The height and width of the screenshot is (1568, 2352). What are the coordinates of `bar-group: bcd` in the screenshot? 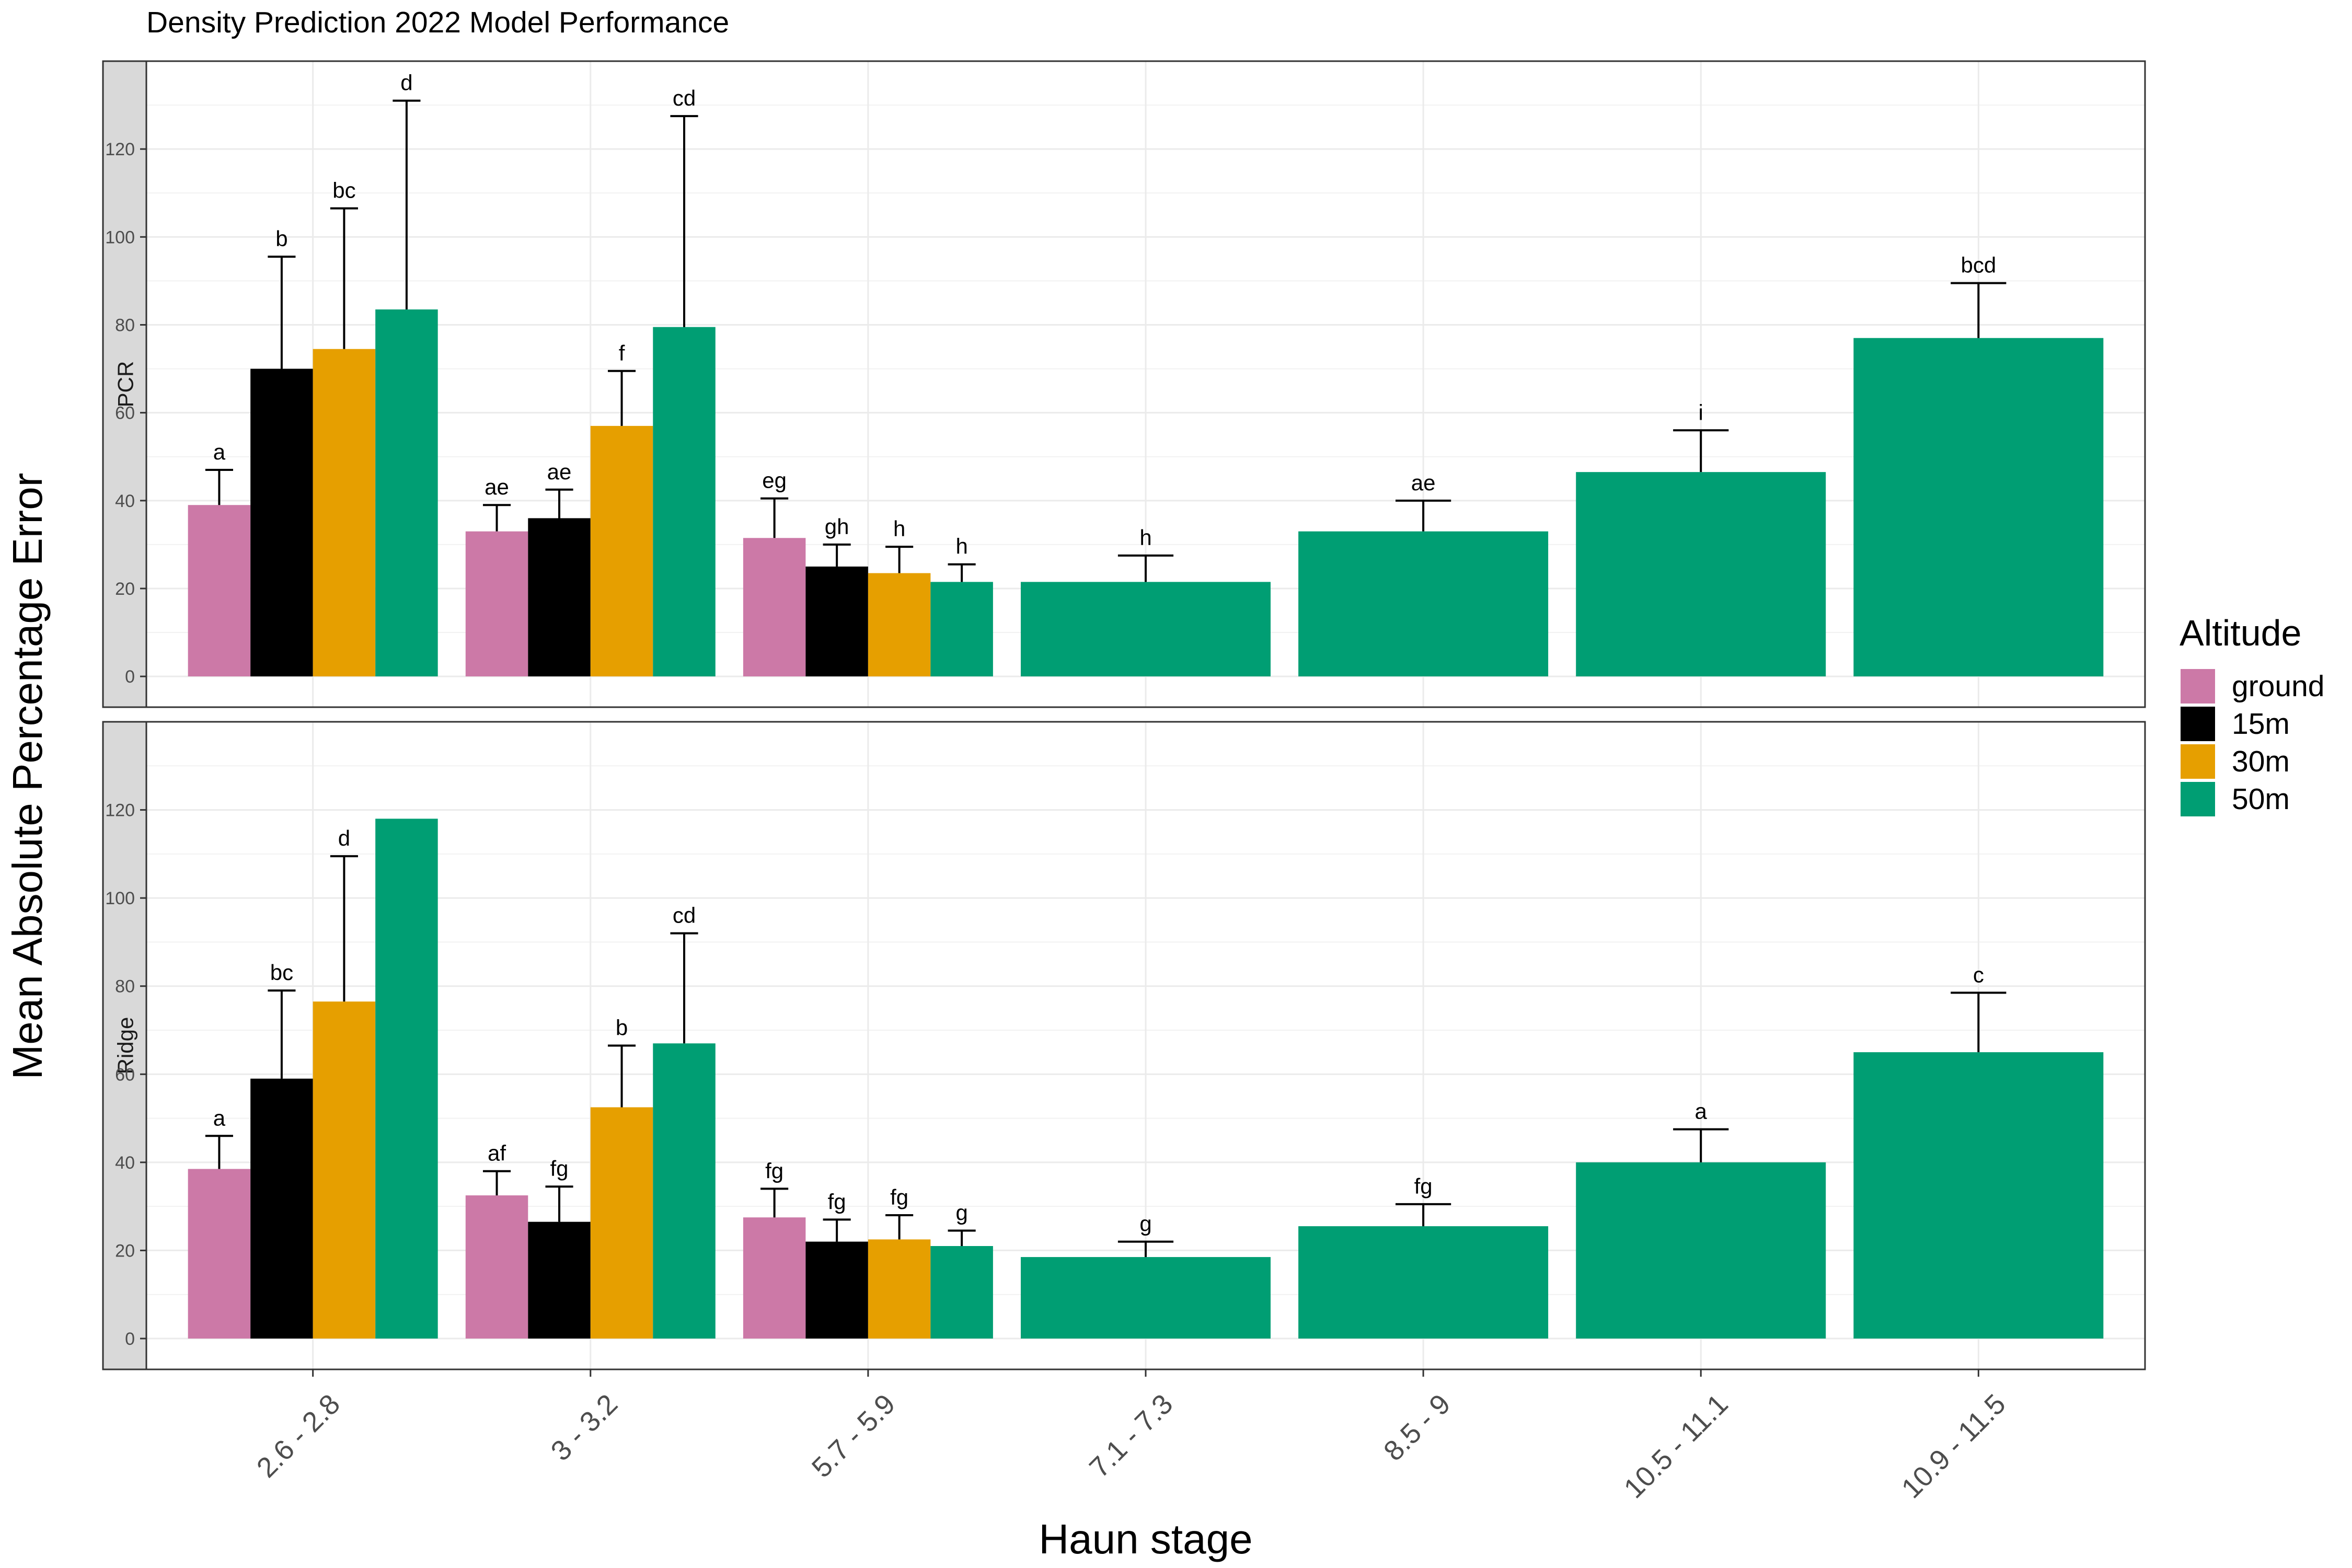 It's located at (1978, 465).